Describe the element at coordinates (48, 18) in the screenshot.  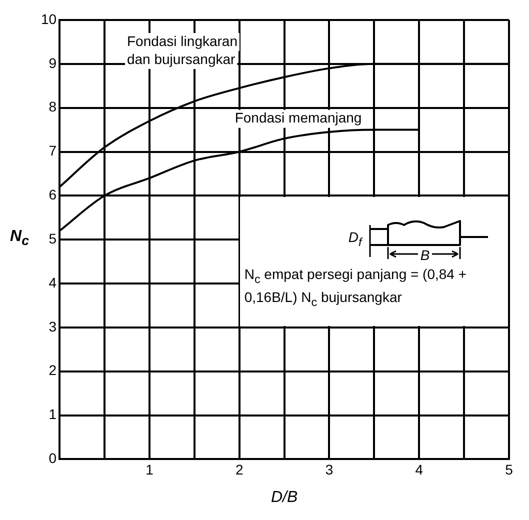
I see `y-tick-label: 10` at that location.